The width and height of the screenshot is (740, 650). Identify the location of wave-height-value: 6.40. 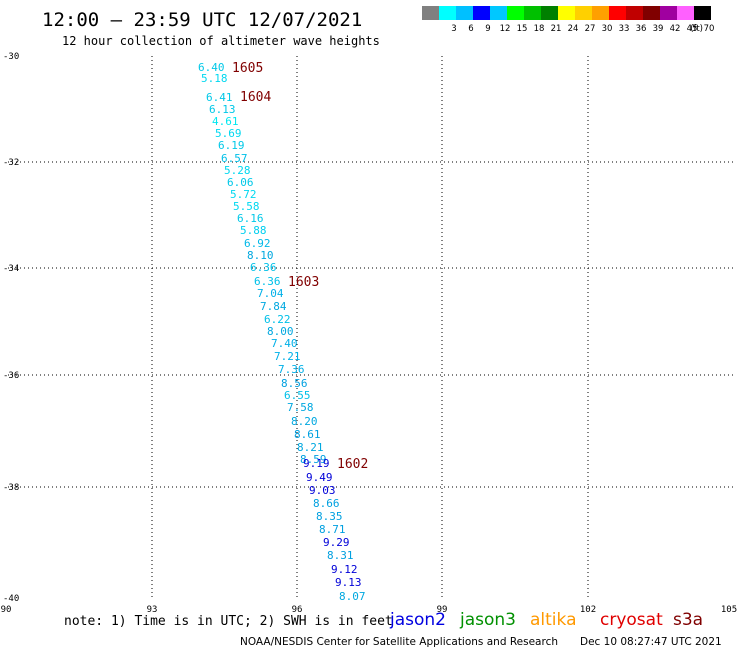
(211, 67).